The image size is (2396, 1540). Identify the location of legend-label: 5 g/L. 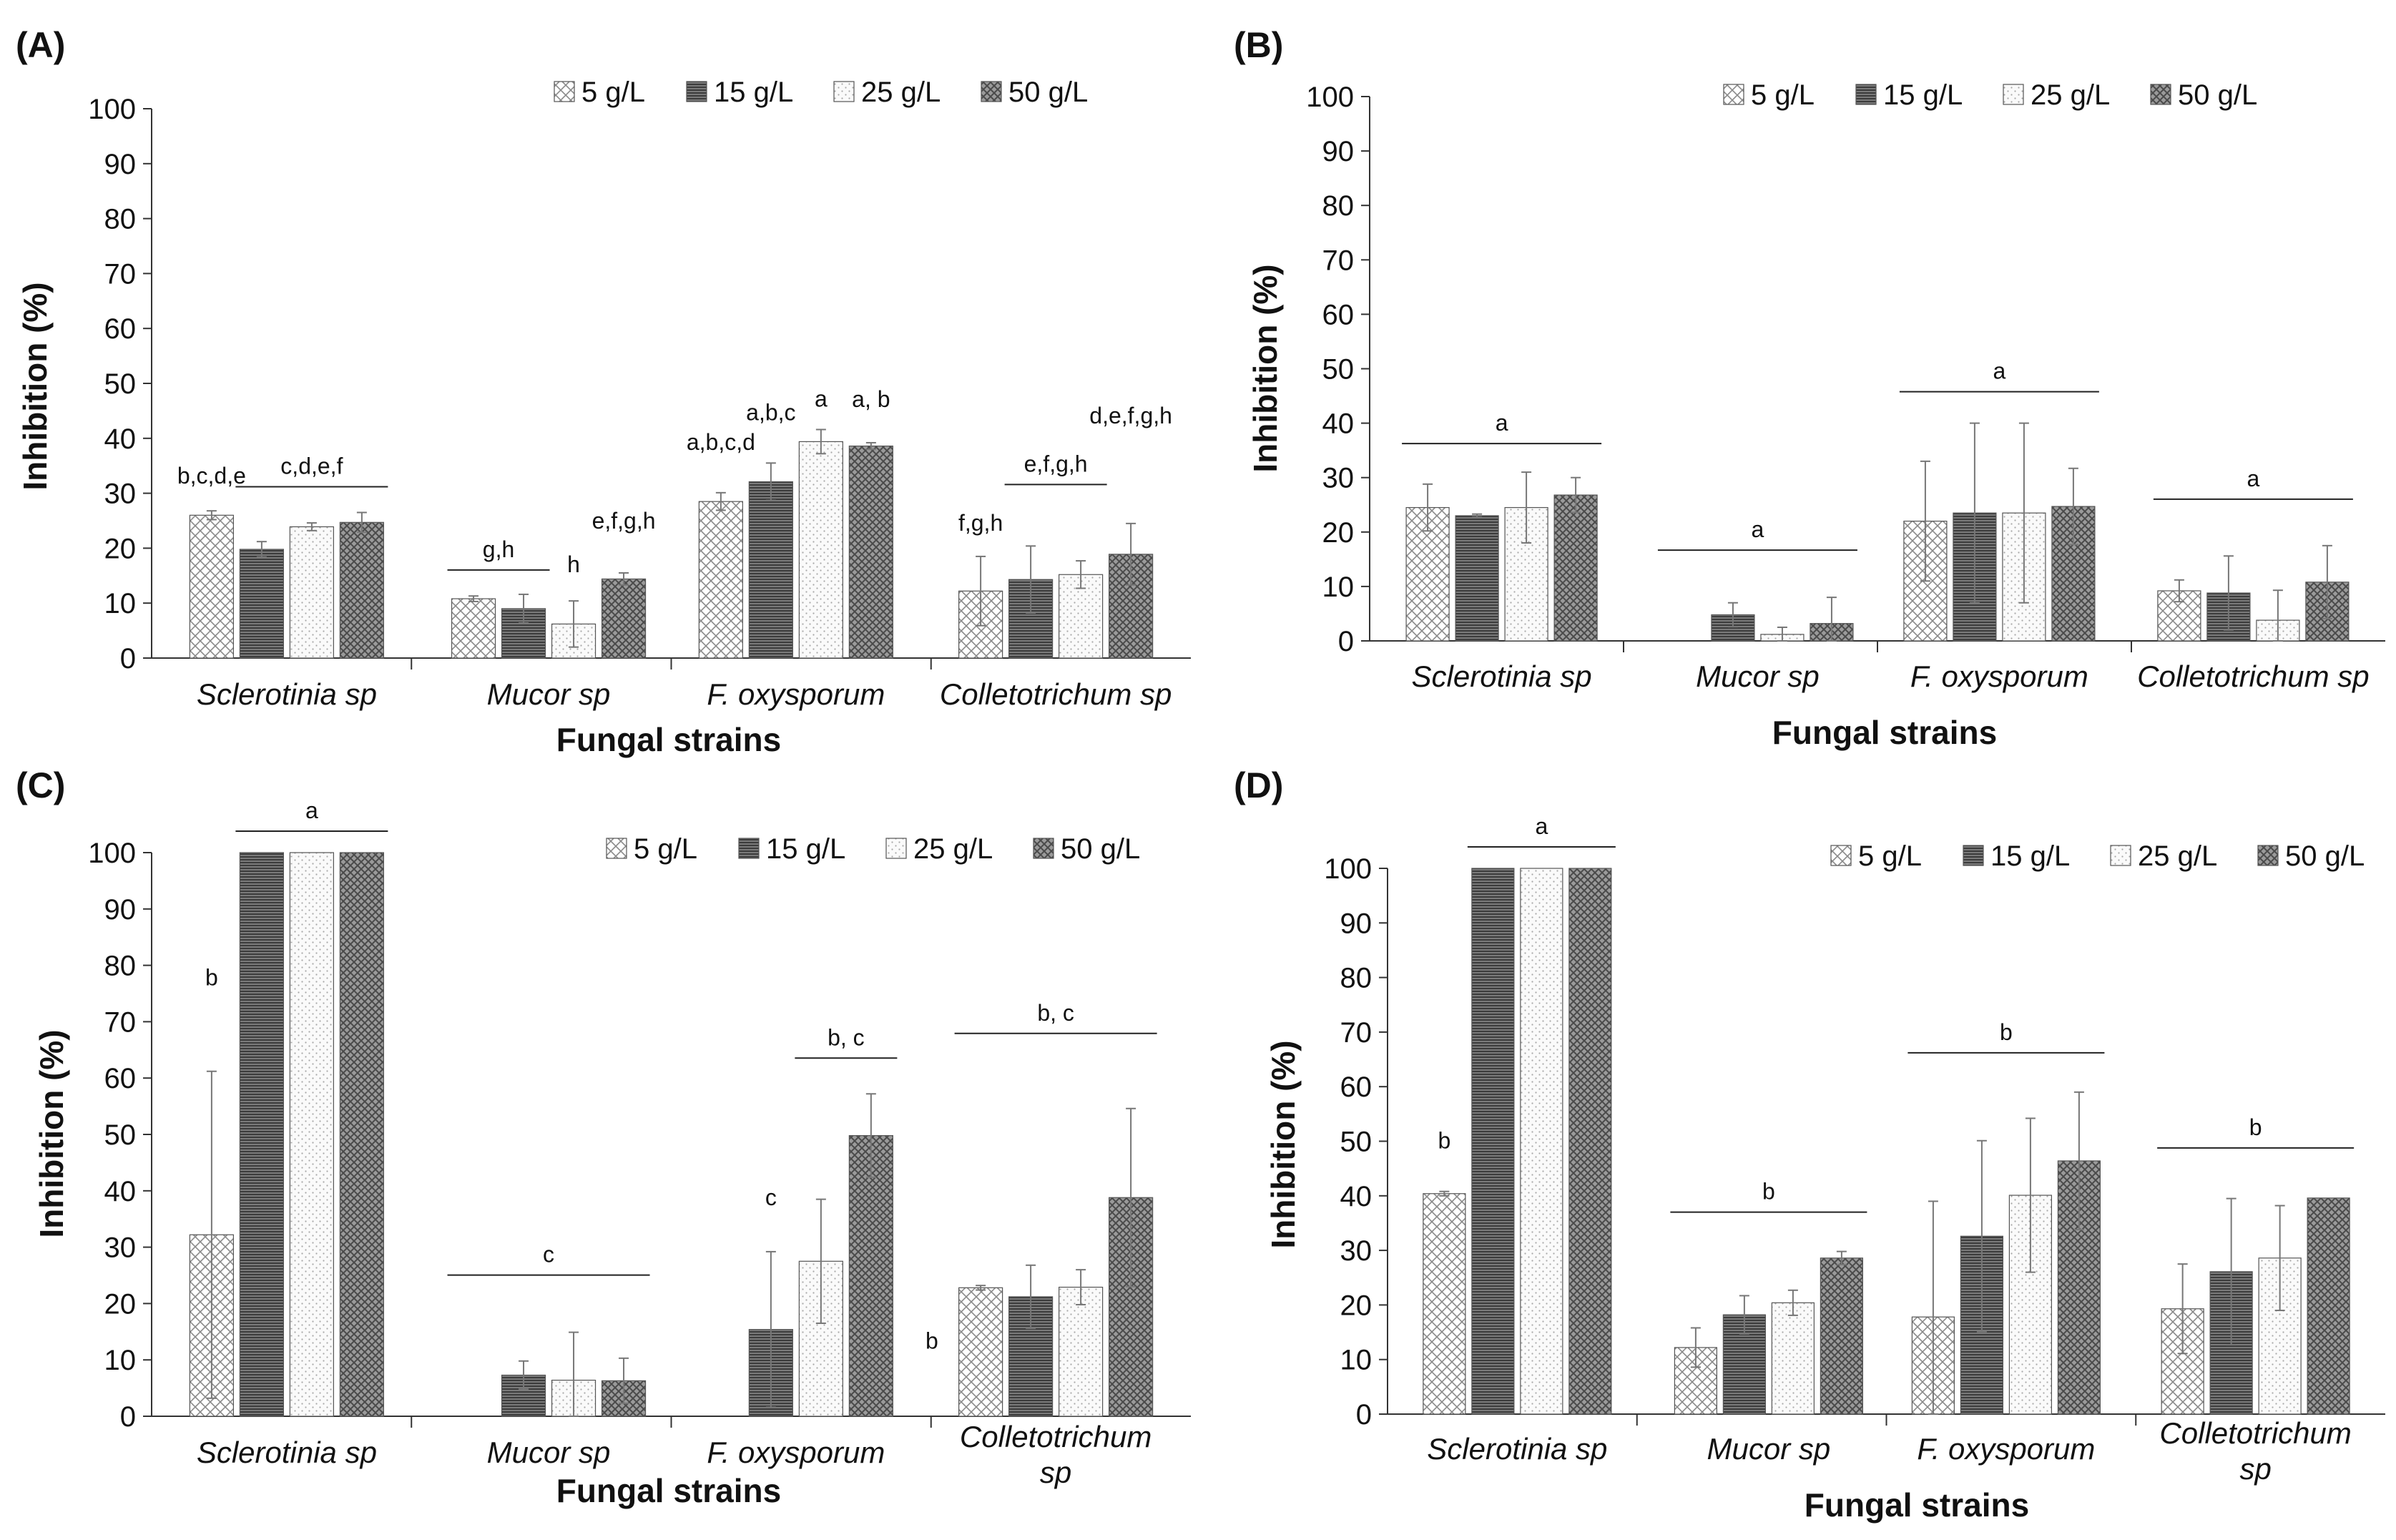
(665, 849).